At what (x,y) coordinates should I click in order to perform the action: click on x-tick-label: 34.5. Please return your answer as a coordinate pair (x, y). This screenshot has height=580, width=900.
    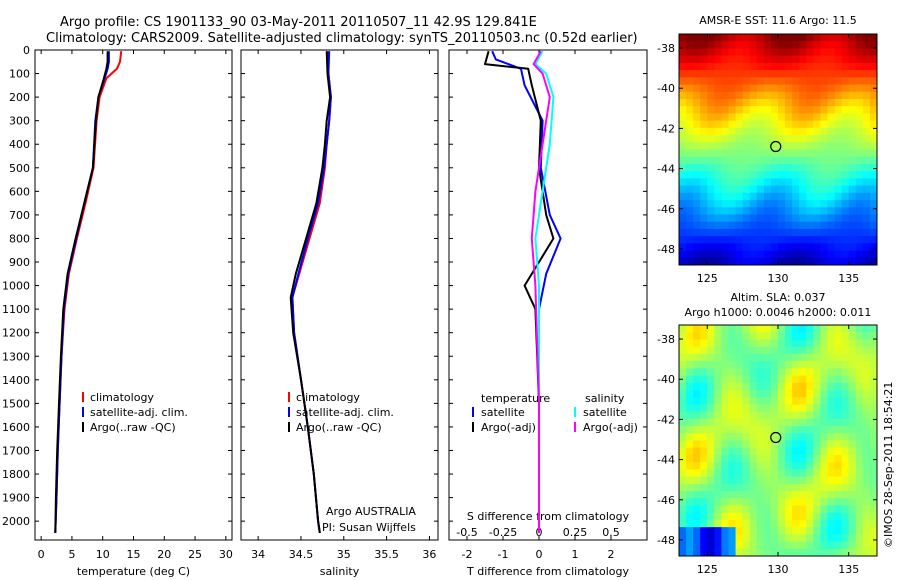
    Looking at the image, I should click on (301, 554).